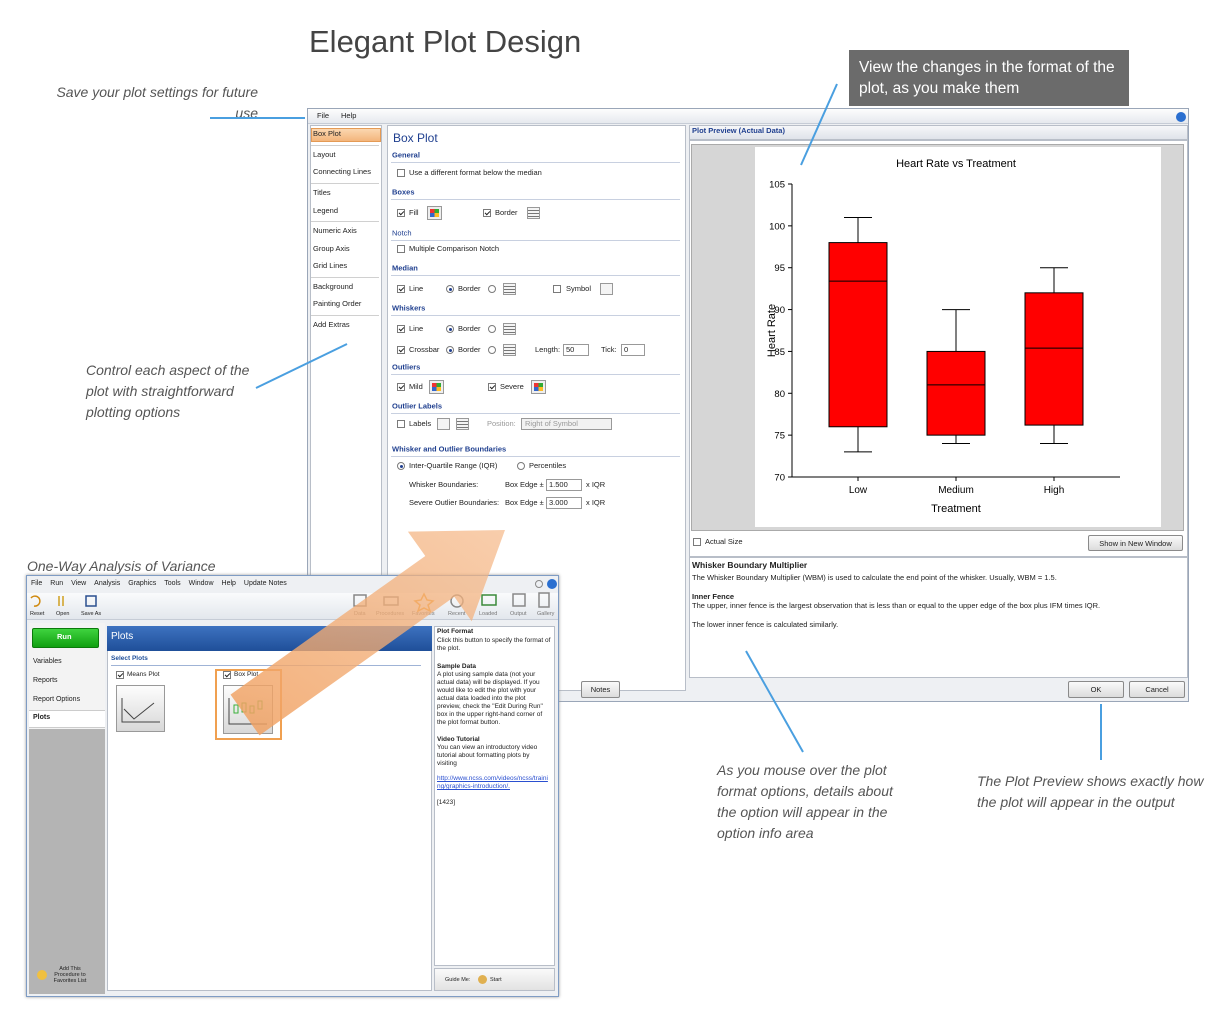 The width and height of the screenshot is (1216, 1016). What do you see at coordinates (564, 503) in the screenshot?
I see `severe-input` at bounding box center [564, 503].